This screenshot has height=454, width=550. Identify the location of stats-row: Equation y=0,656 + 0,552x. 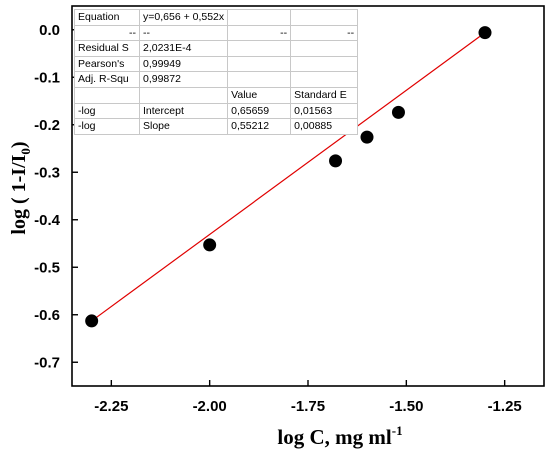
(216, 17).